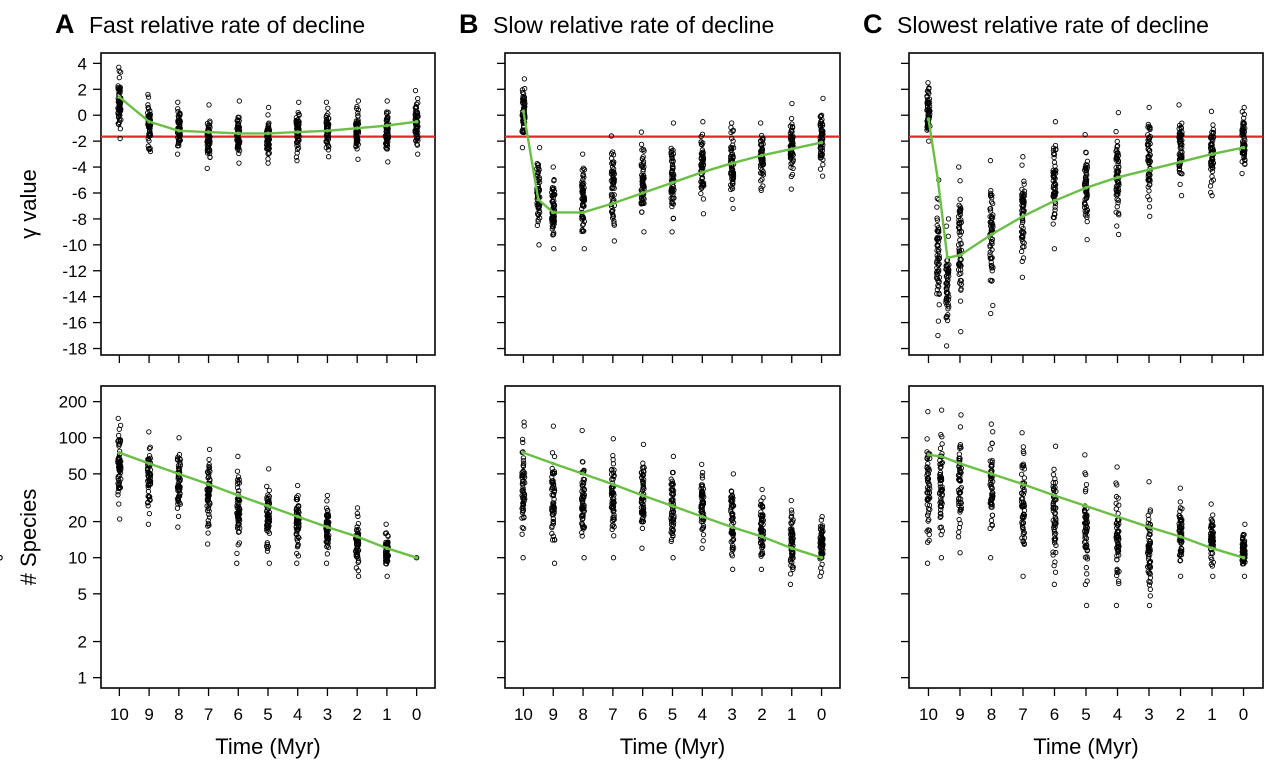  What do you see at coordinates (1148, 714) in the screenshot?
I see `x-tick-label: 3` at bounding box center [1148, 714].